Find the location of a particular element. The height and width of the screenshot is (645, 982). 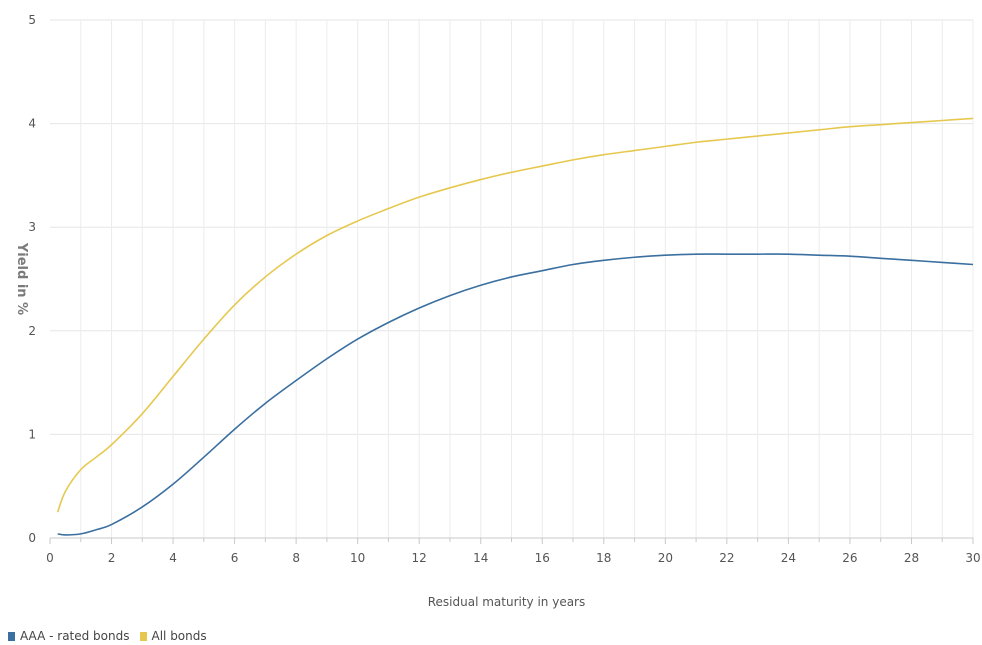

x-tick-label: 16 is located at coordinates (542, 558).